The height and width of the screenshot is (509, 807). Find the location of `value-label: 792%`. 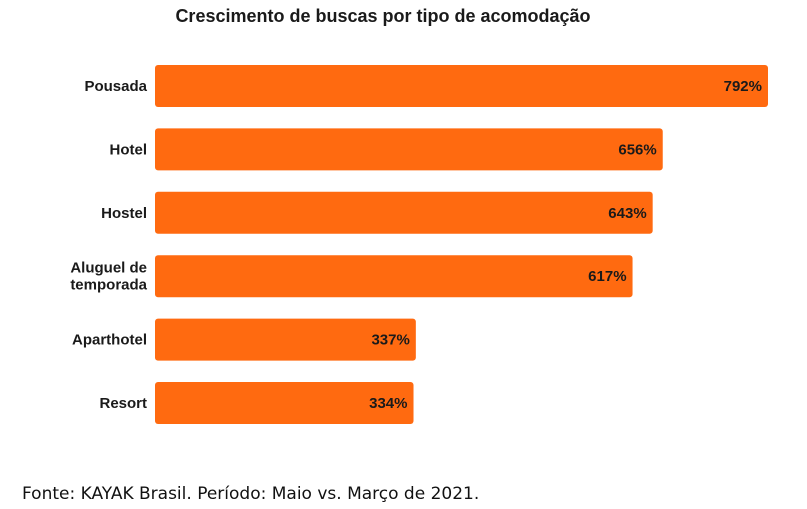

value-label: 792% is located at coordinates (743, 86).